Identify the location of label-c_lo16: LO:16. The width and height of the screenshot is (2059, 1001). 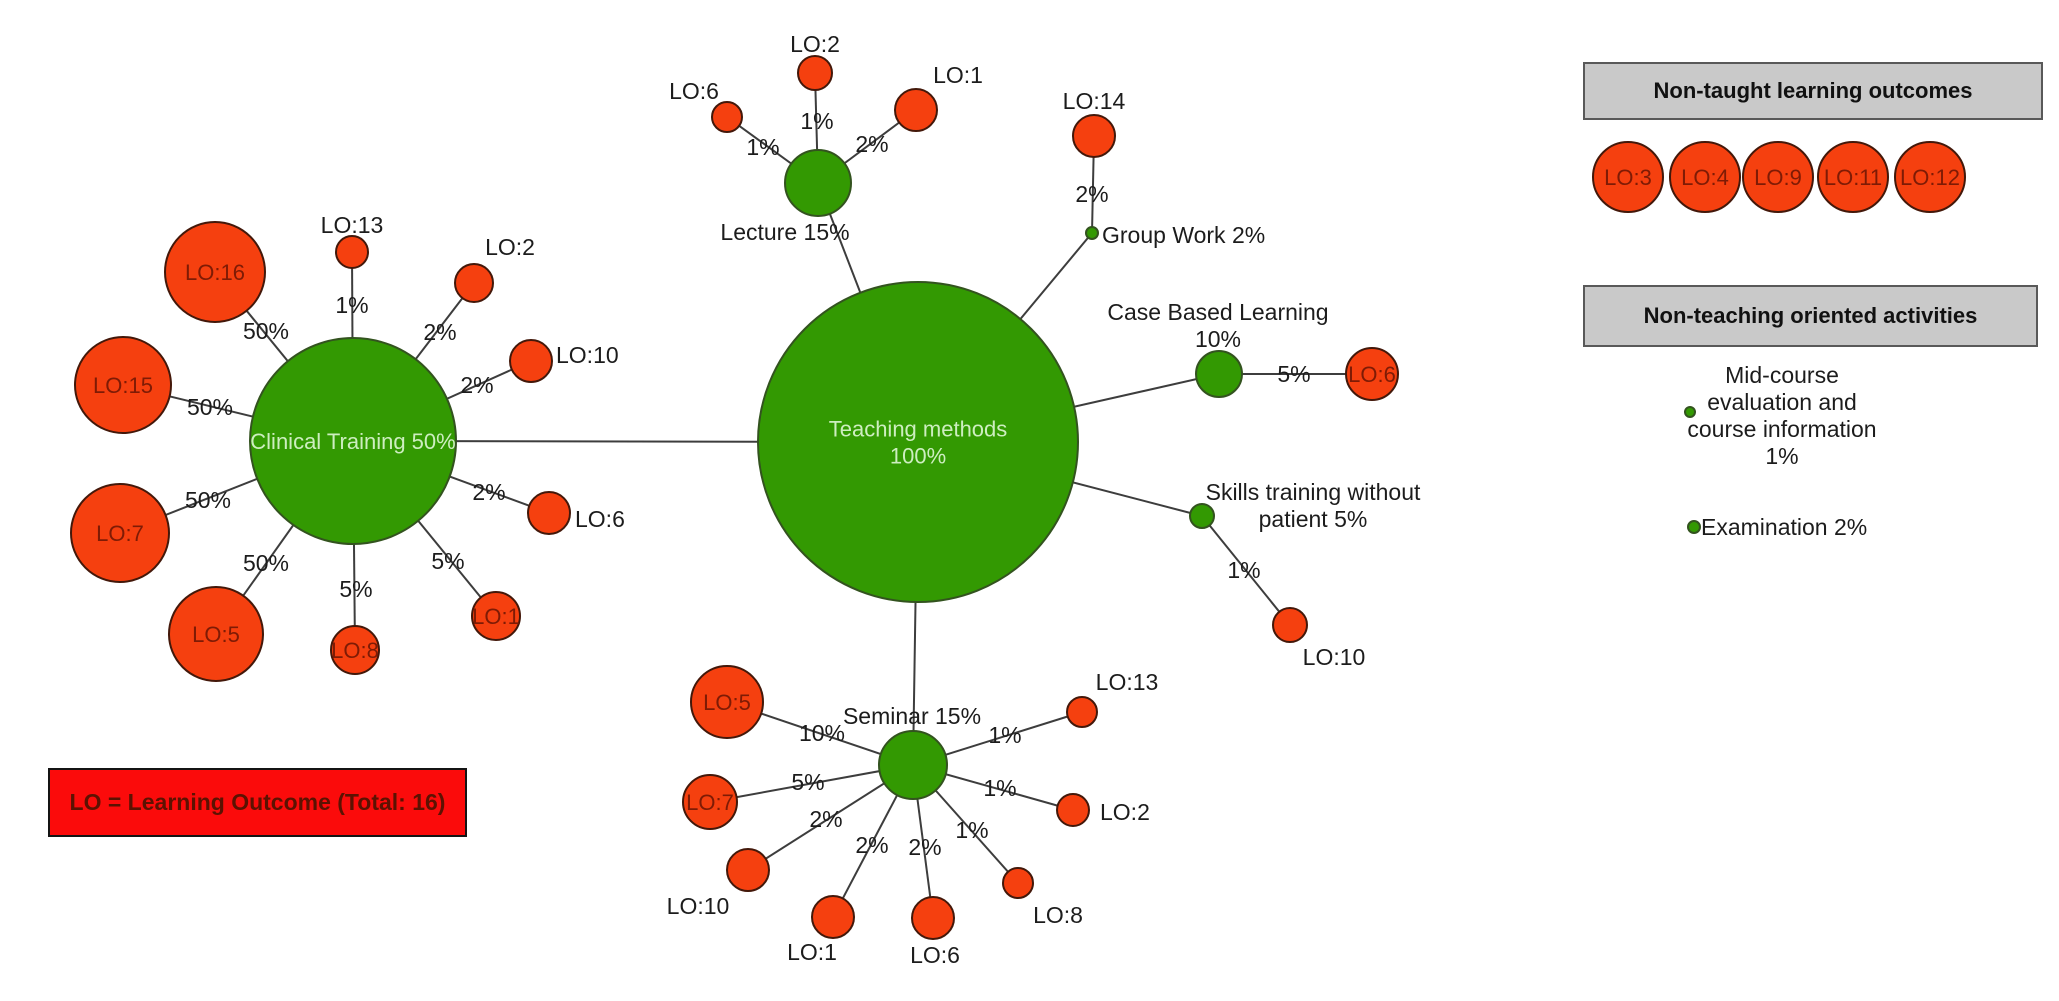
(215, 272).